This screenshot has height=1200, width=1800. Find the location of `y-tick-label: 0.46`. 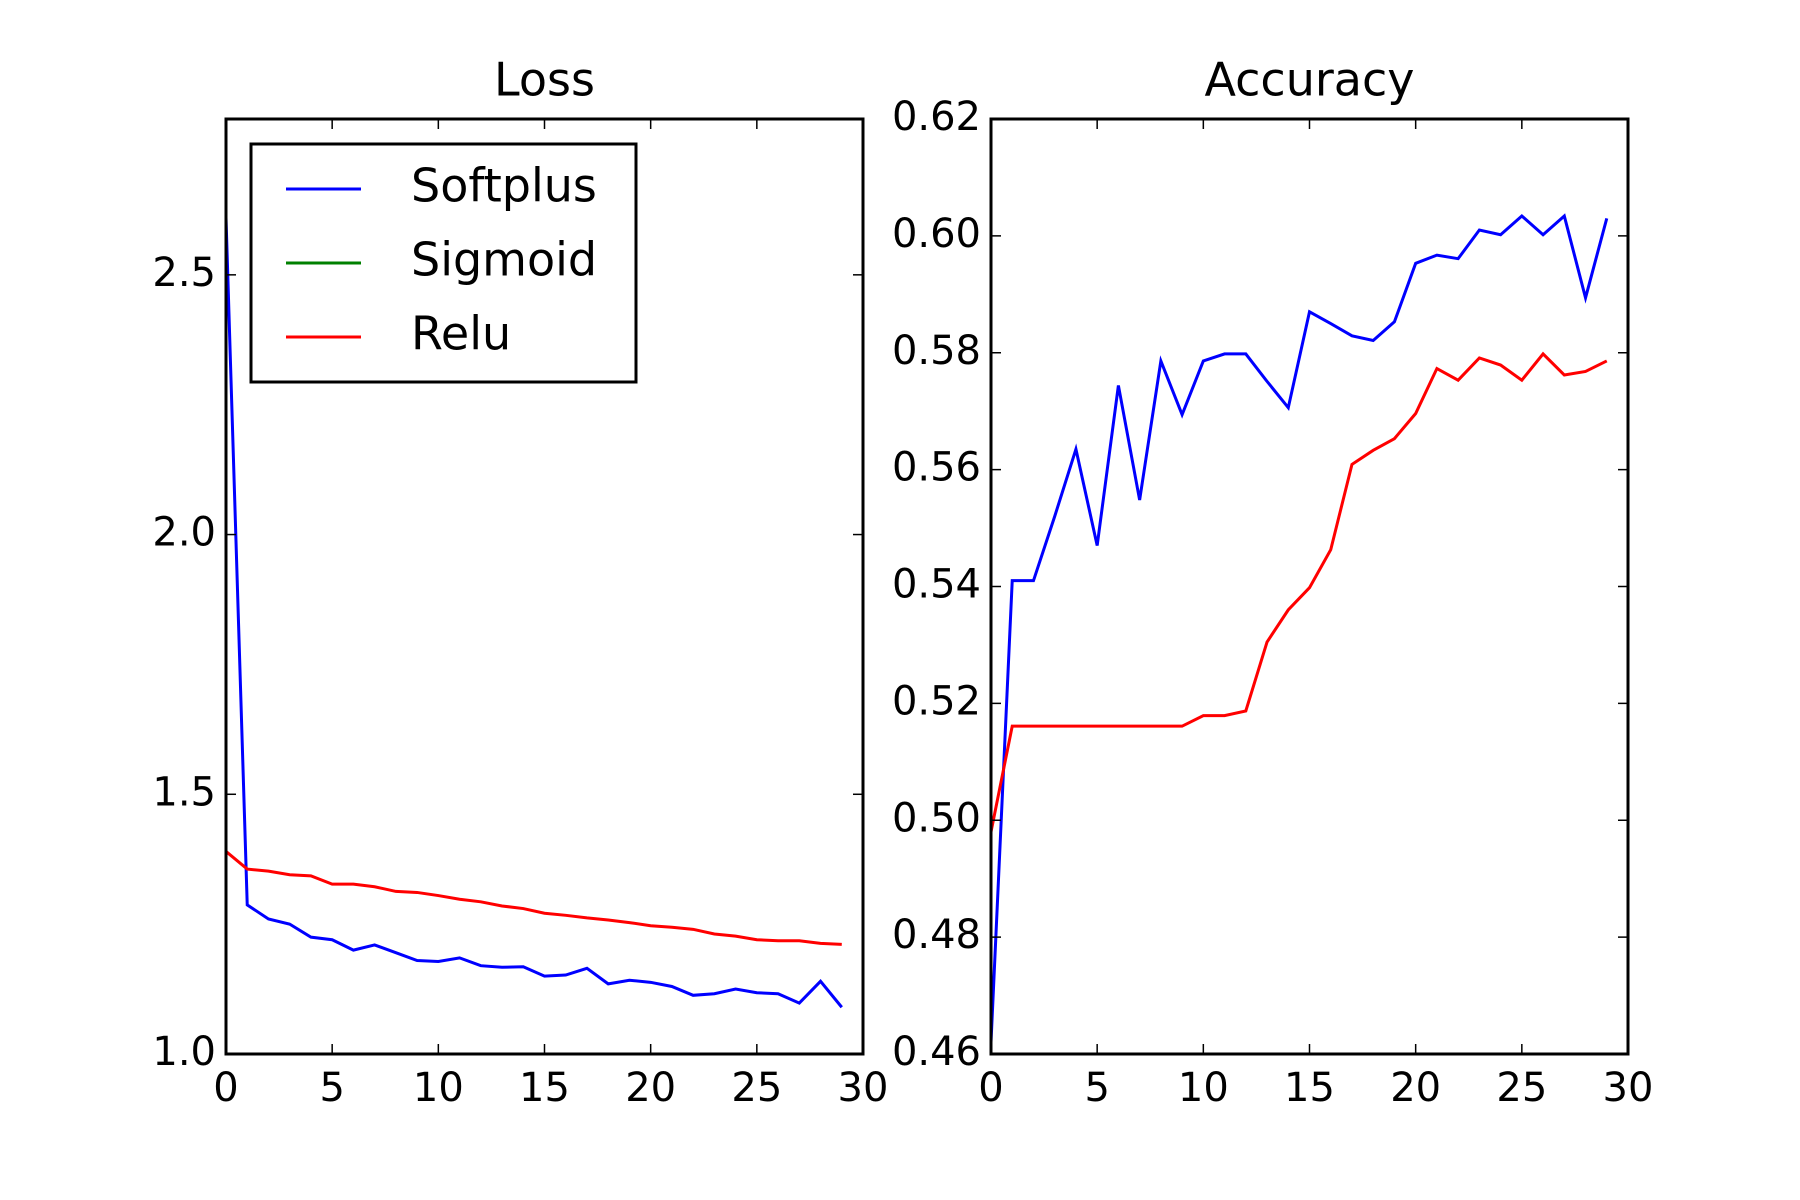

y-tick-label: 0.46 is located at coordinates (936, 1052).